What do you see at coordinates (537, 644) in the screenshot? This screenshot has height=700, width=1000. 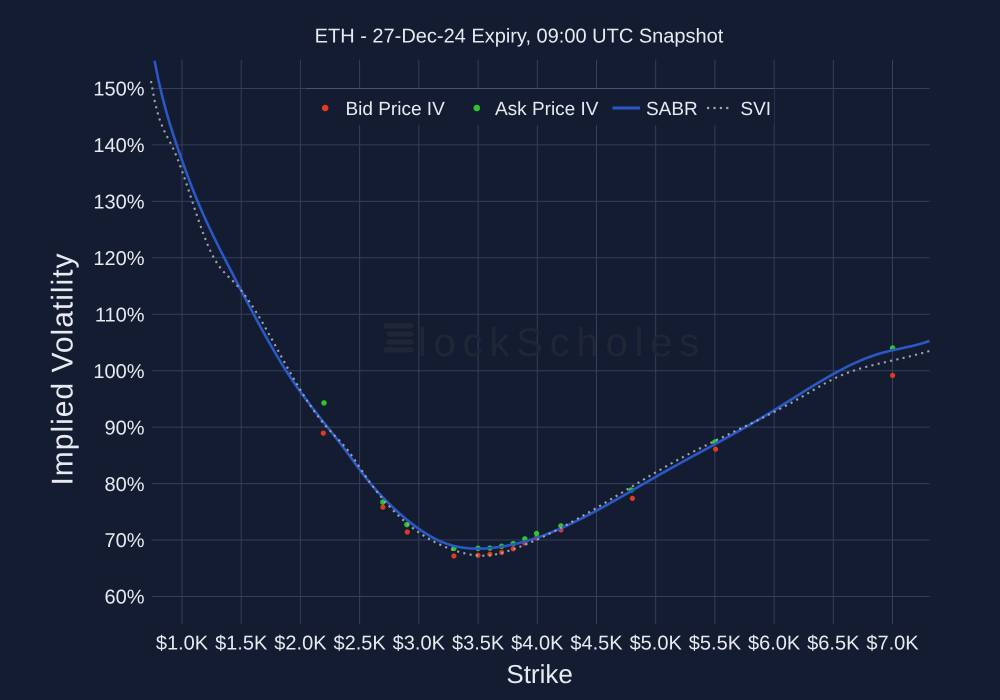 I see `svg-text: $4.0K` at bounding box center [537, 644].